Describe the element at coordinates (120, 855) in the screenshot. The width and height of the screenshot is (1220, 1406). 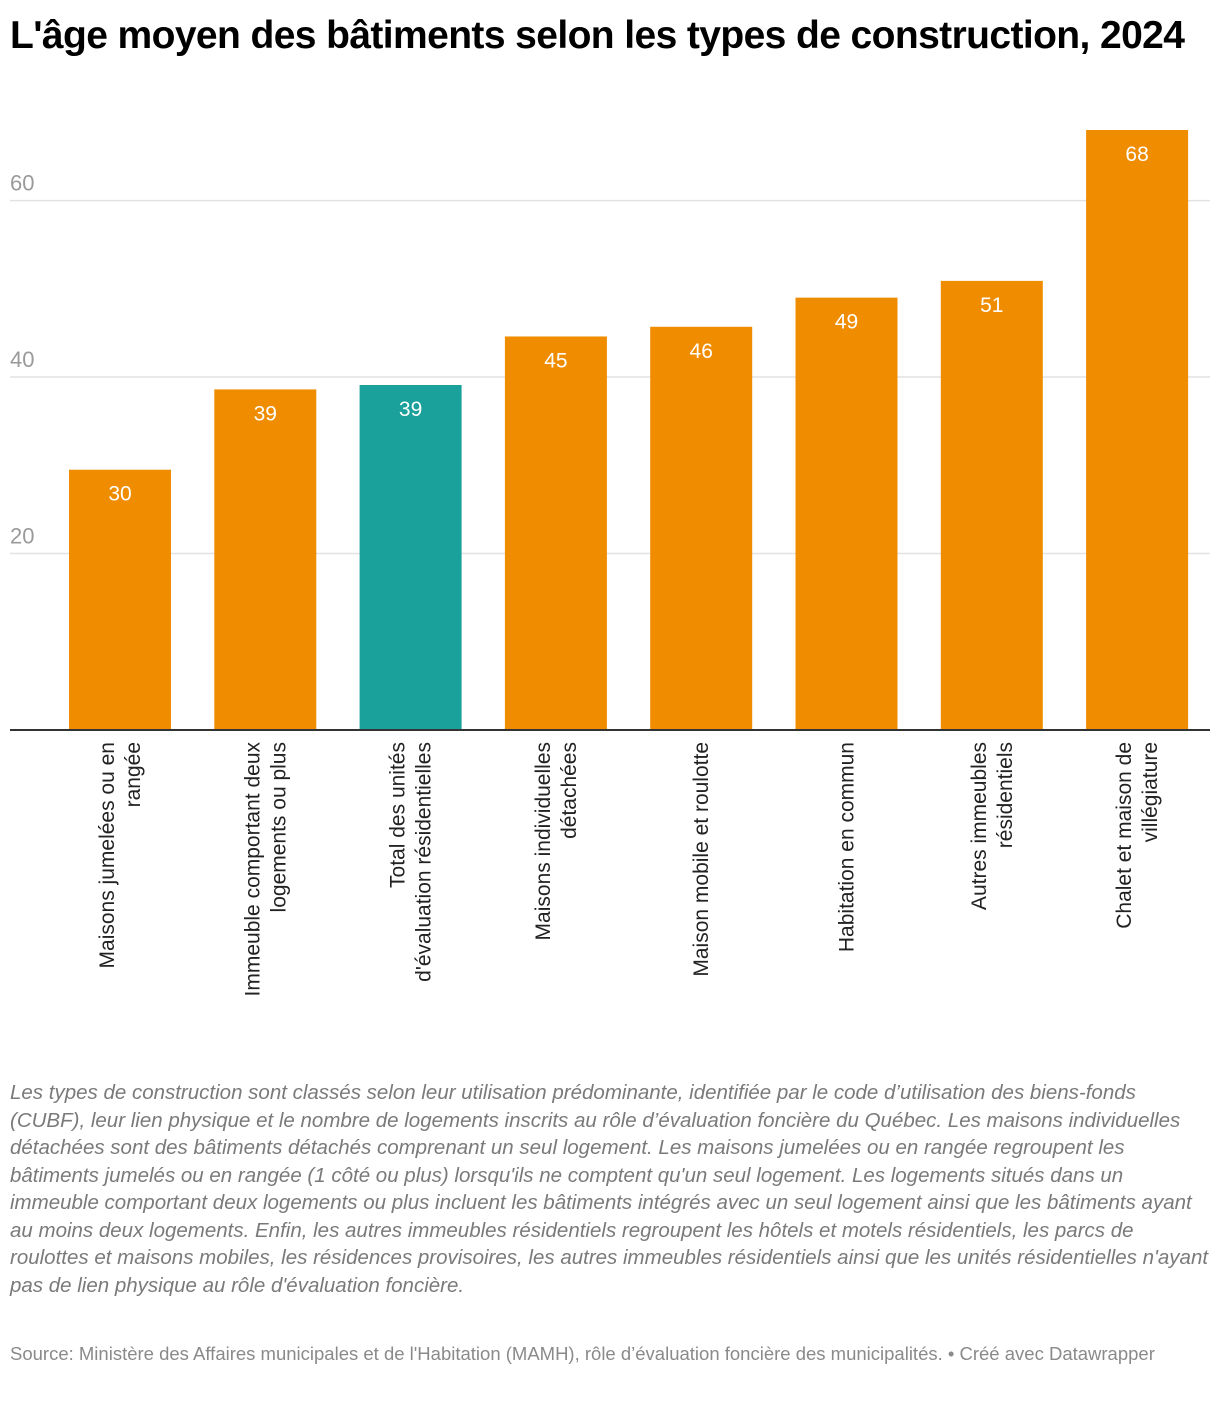
I see `category-label: Maisons jumelées ou en rangée` at that location.